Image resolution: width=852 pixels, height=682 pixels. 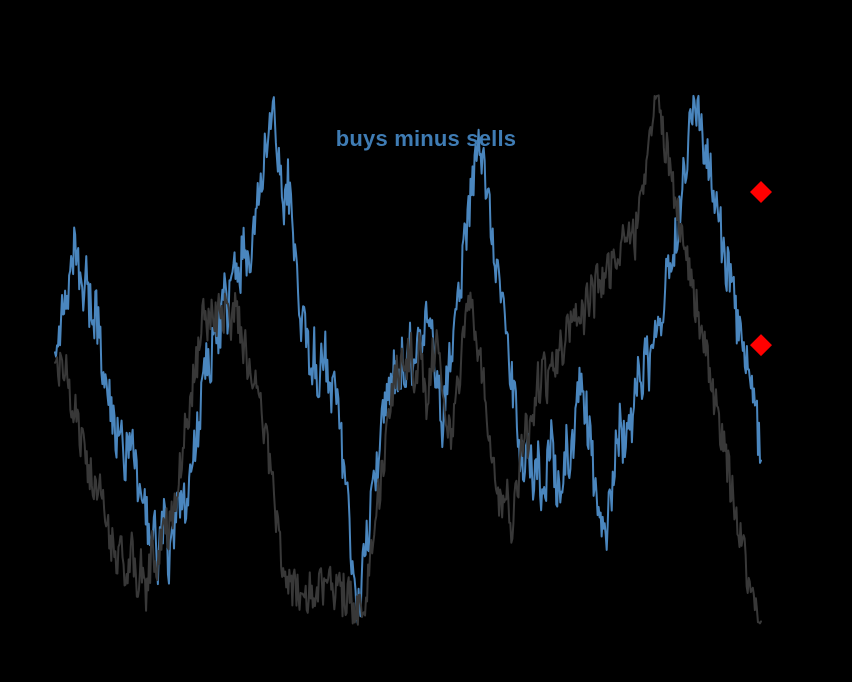 I want to click on end-marker-layer, so click(x=761, y=268).